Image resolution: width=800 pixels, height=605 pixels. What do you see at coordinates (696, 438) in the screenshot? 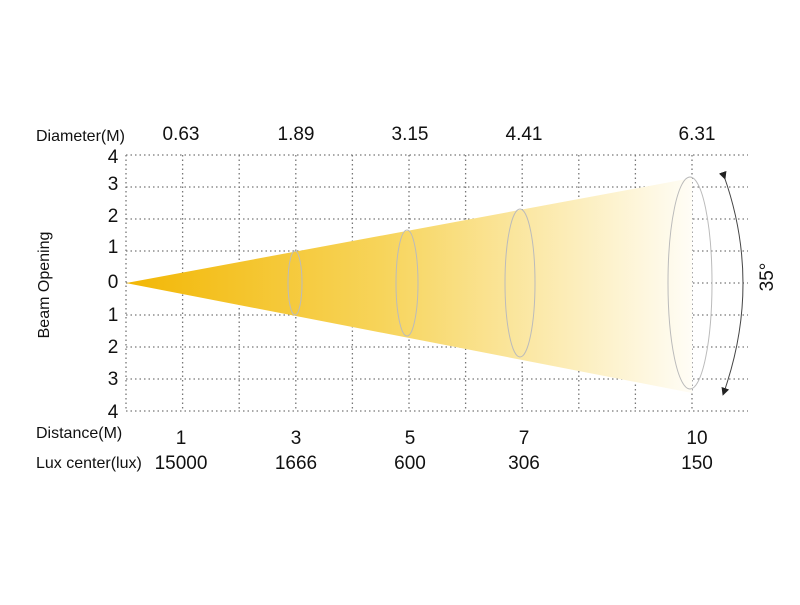
I see `distance-value: 10` at bounding box center [696, 438].